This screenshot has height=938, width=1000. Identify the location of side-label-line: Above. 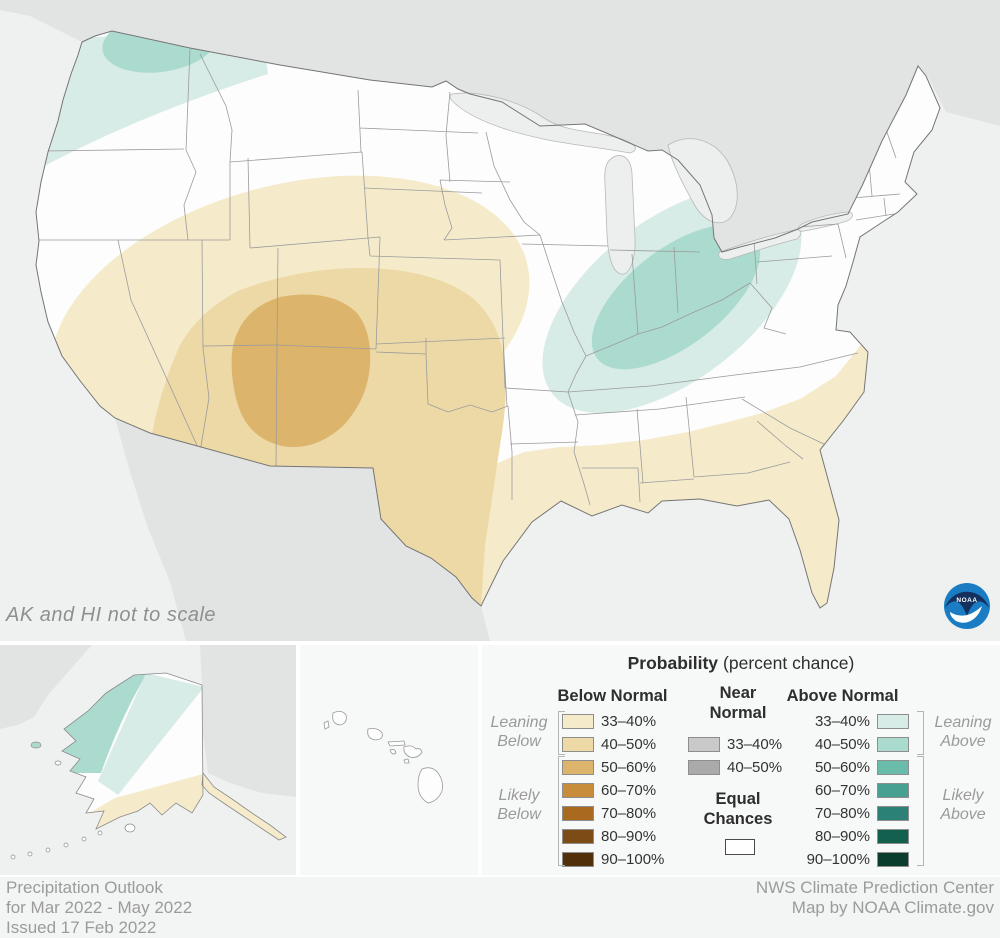
(963, 741).